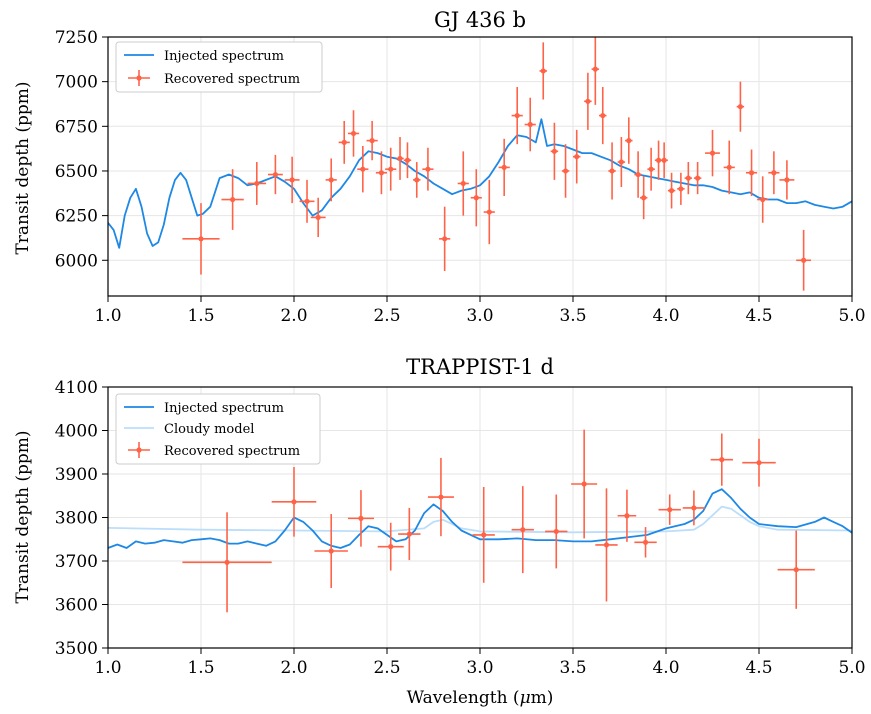  What do you see at coordinates (76, 388) in the screenshot?
I see `y-tick-label: 4100` at bounding box center [76, 388].